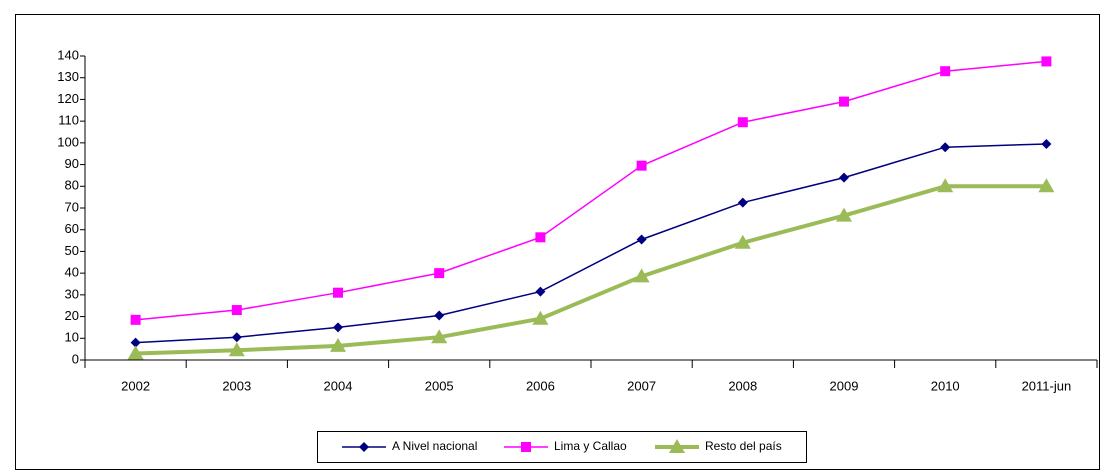 Image resolution: width=1112 pixels, height=472 pixels. What do you see at coordinates (590, 446) in the screenshot?
I see `legend-label: Lima y Callao` at bounding box center [590, 446].